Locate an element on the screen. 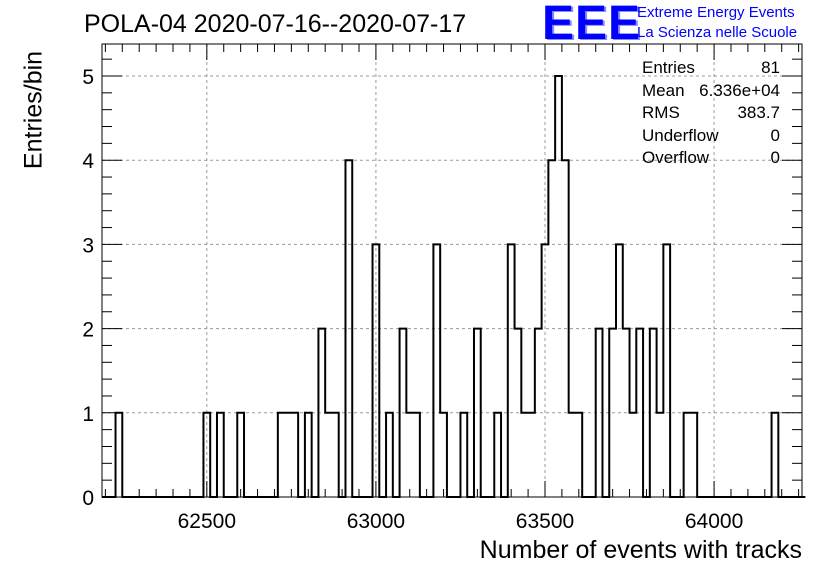  stat-mean: Mean 6.336e+04 is located at coordinates (711, 90).